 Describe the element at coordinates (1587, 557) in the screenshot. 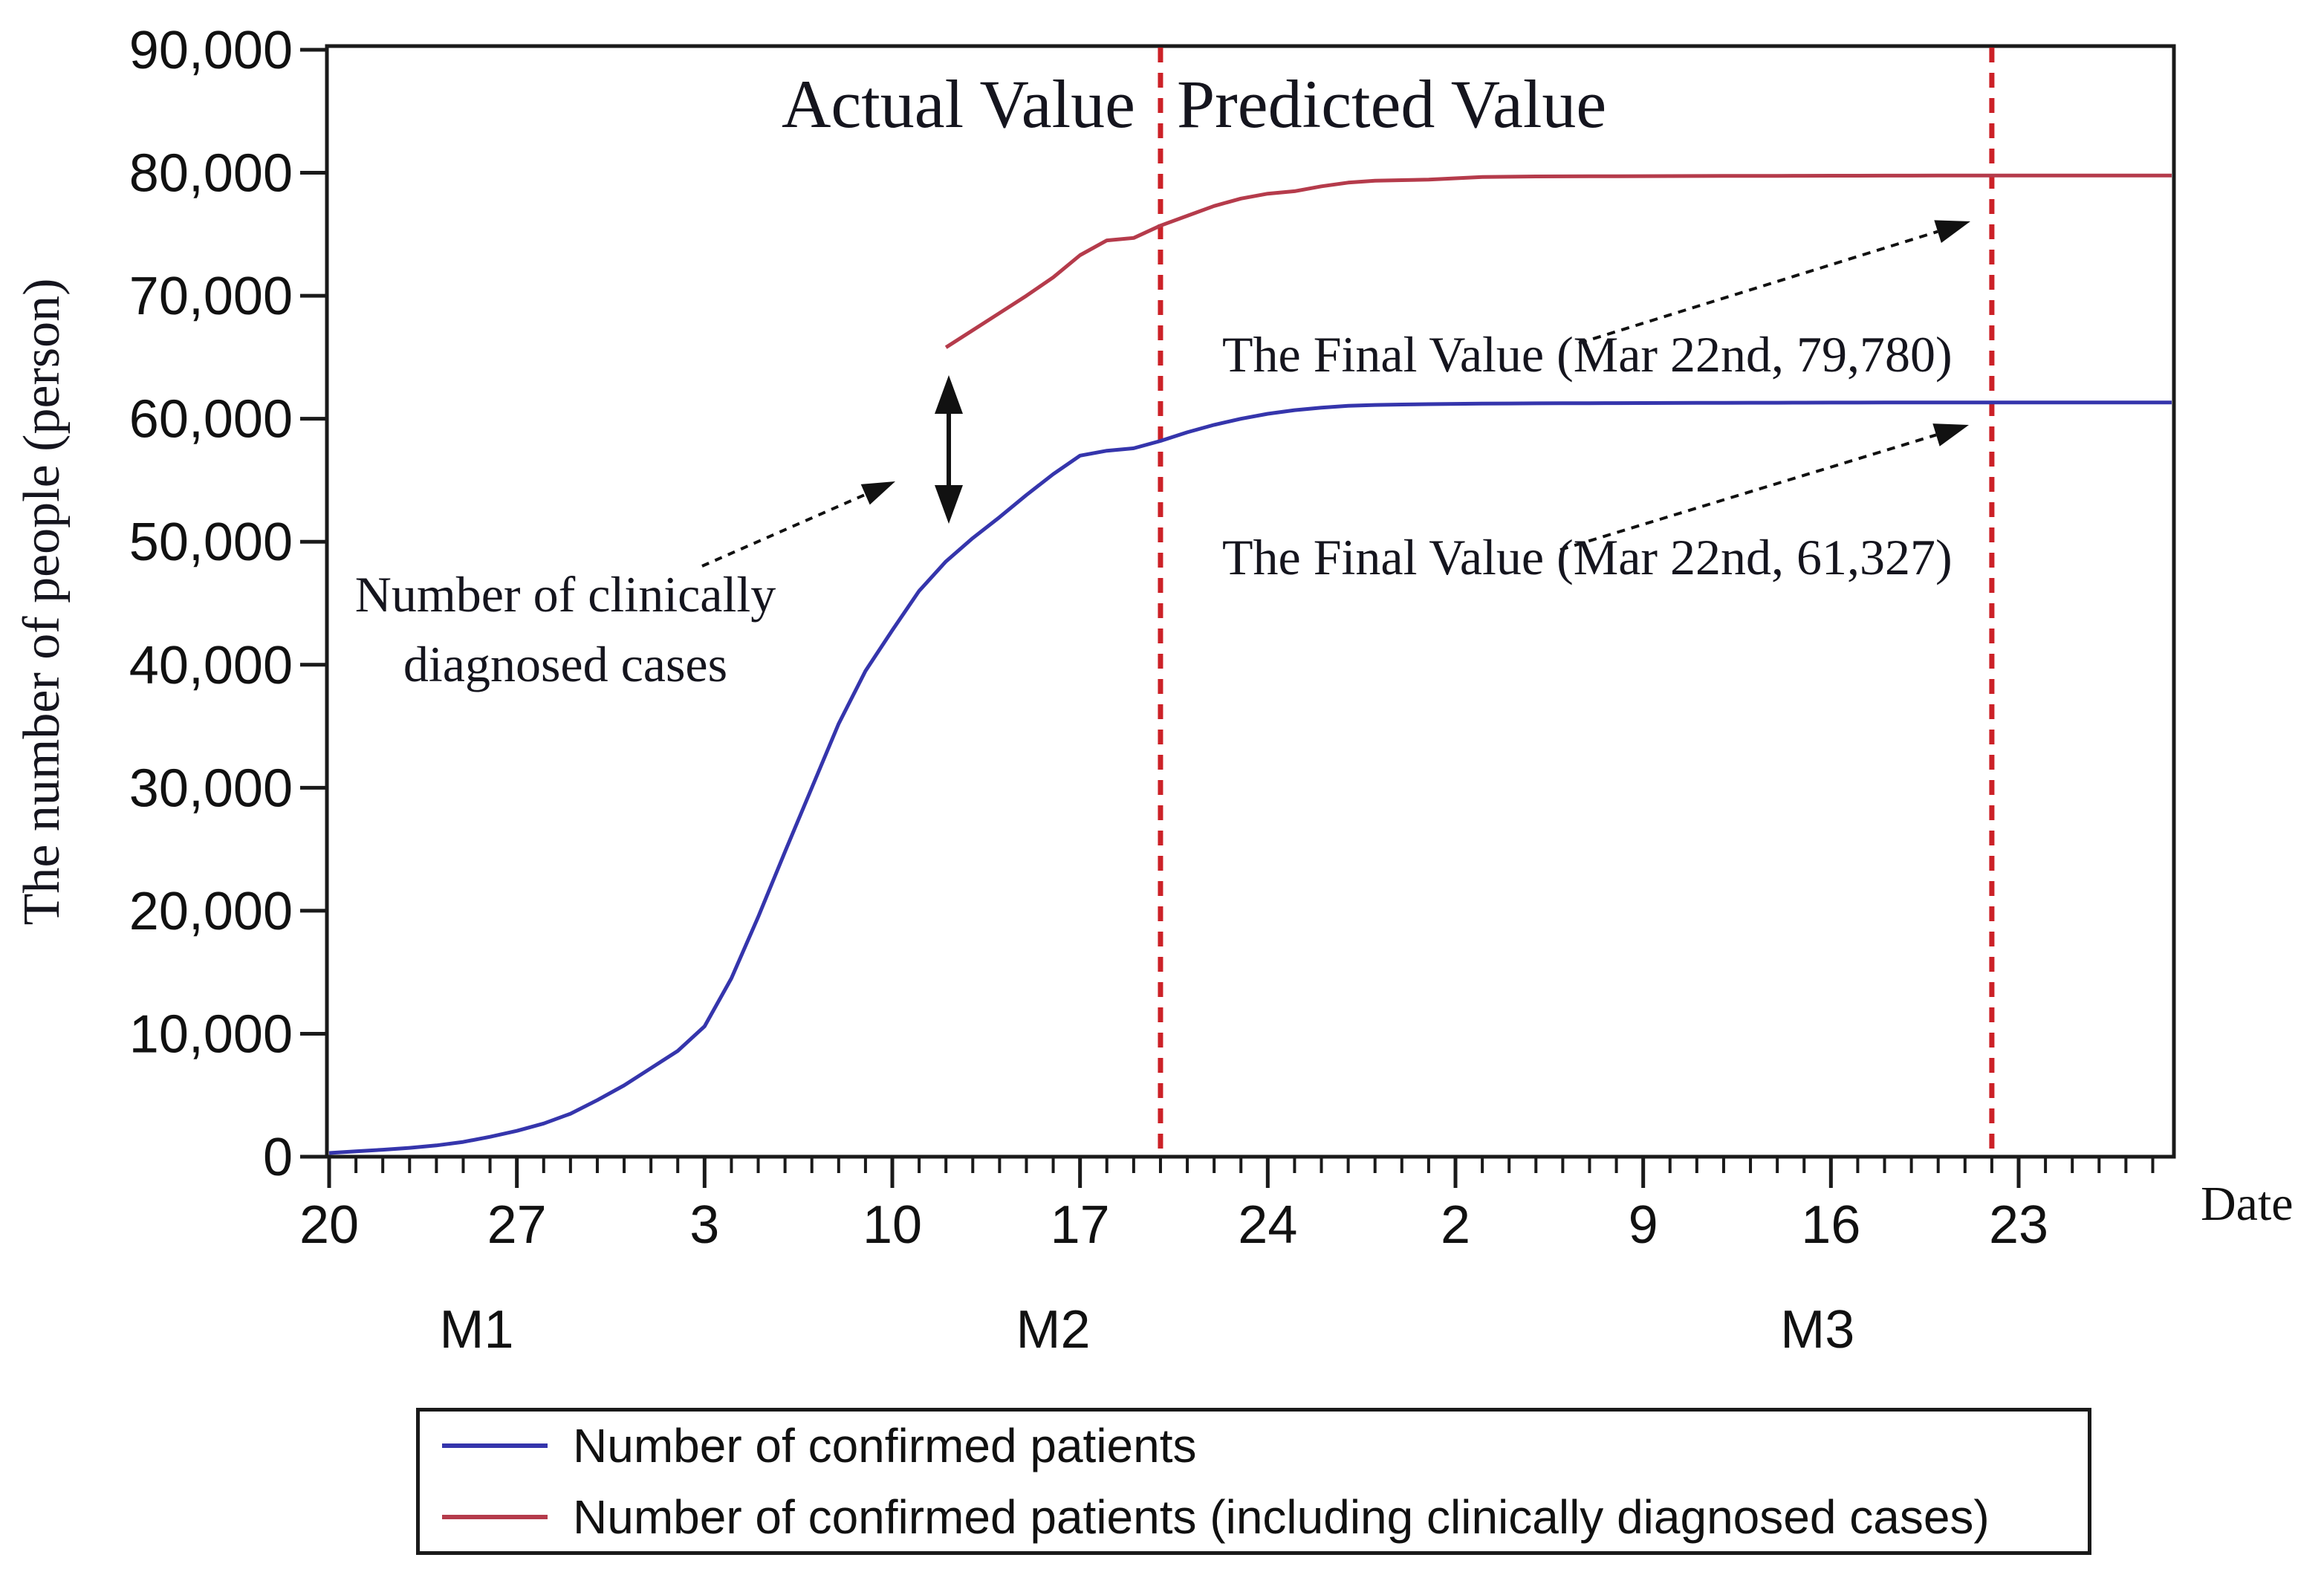

I see `final-value-blue-annotation: The Final Value (Mar 22nd, 61,327)` at that location.